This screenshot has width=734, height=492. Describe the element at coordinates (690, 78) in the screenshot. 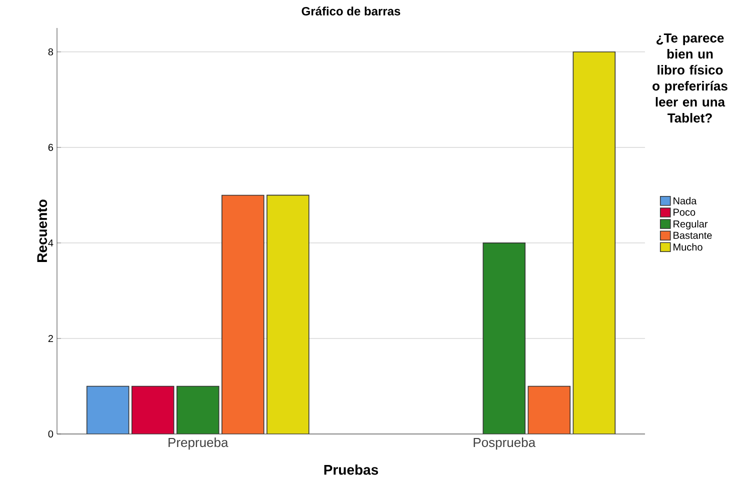

I see `legend-title: ¿Te parece bien un libro físico o preferirías leer en una Tablet?` at that location.